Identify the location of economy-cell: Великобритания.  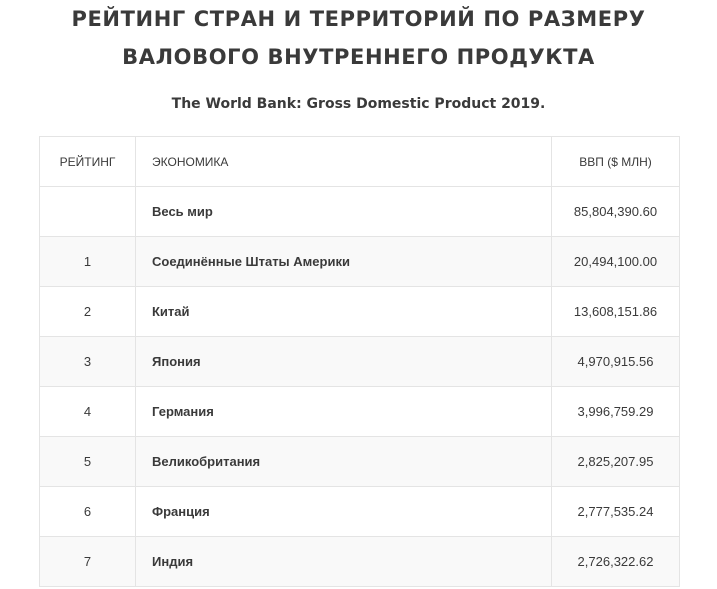
(343, 461).